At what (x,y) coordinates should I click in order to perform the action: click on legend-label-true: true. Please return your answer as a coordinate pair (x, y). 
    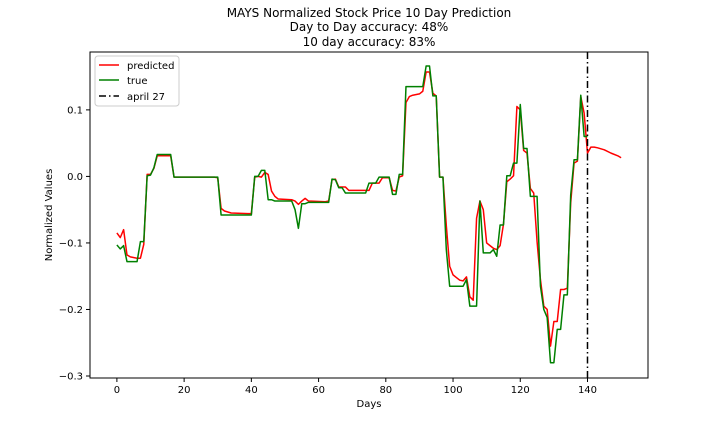
    Looking at the image, I should click on (137, 81).